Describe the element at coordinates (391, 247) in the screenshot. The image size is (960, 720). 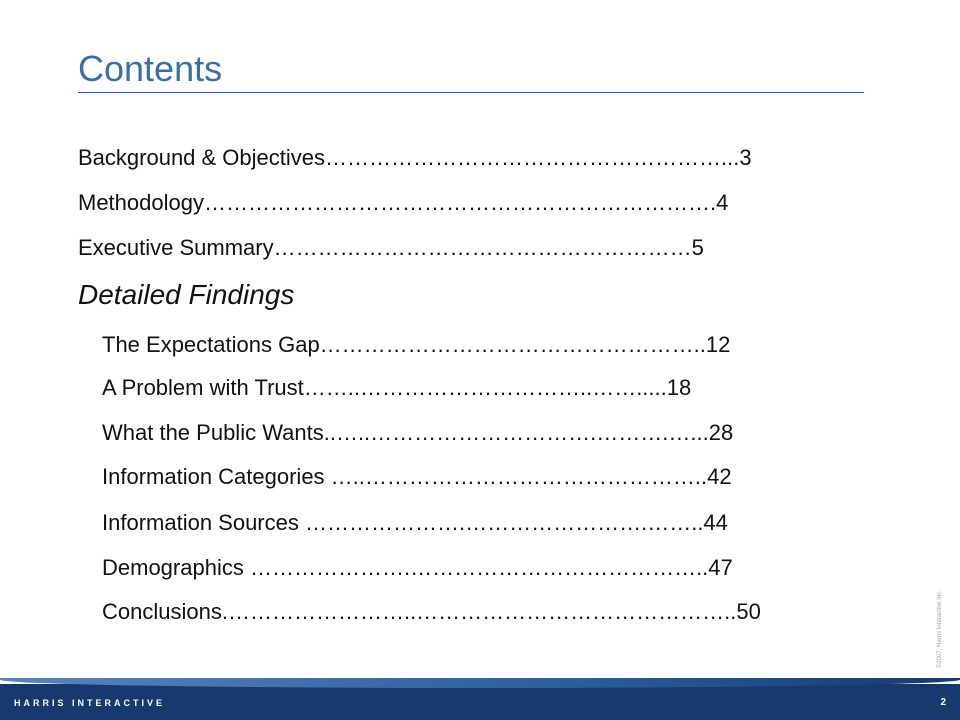
I see `toc-item-executive-summary: Executive Summary…………………………………………………5` at that location.